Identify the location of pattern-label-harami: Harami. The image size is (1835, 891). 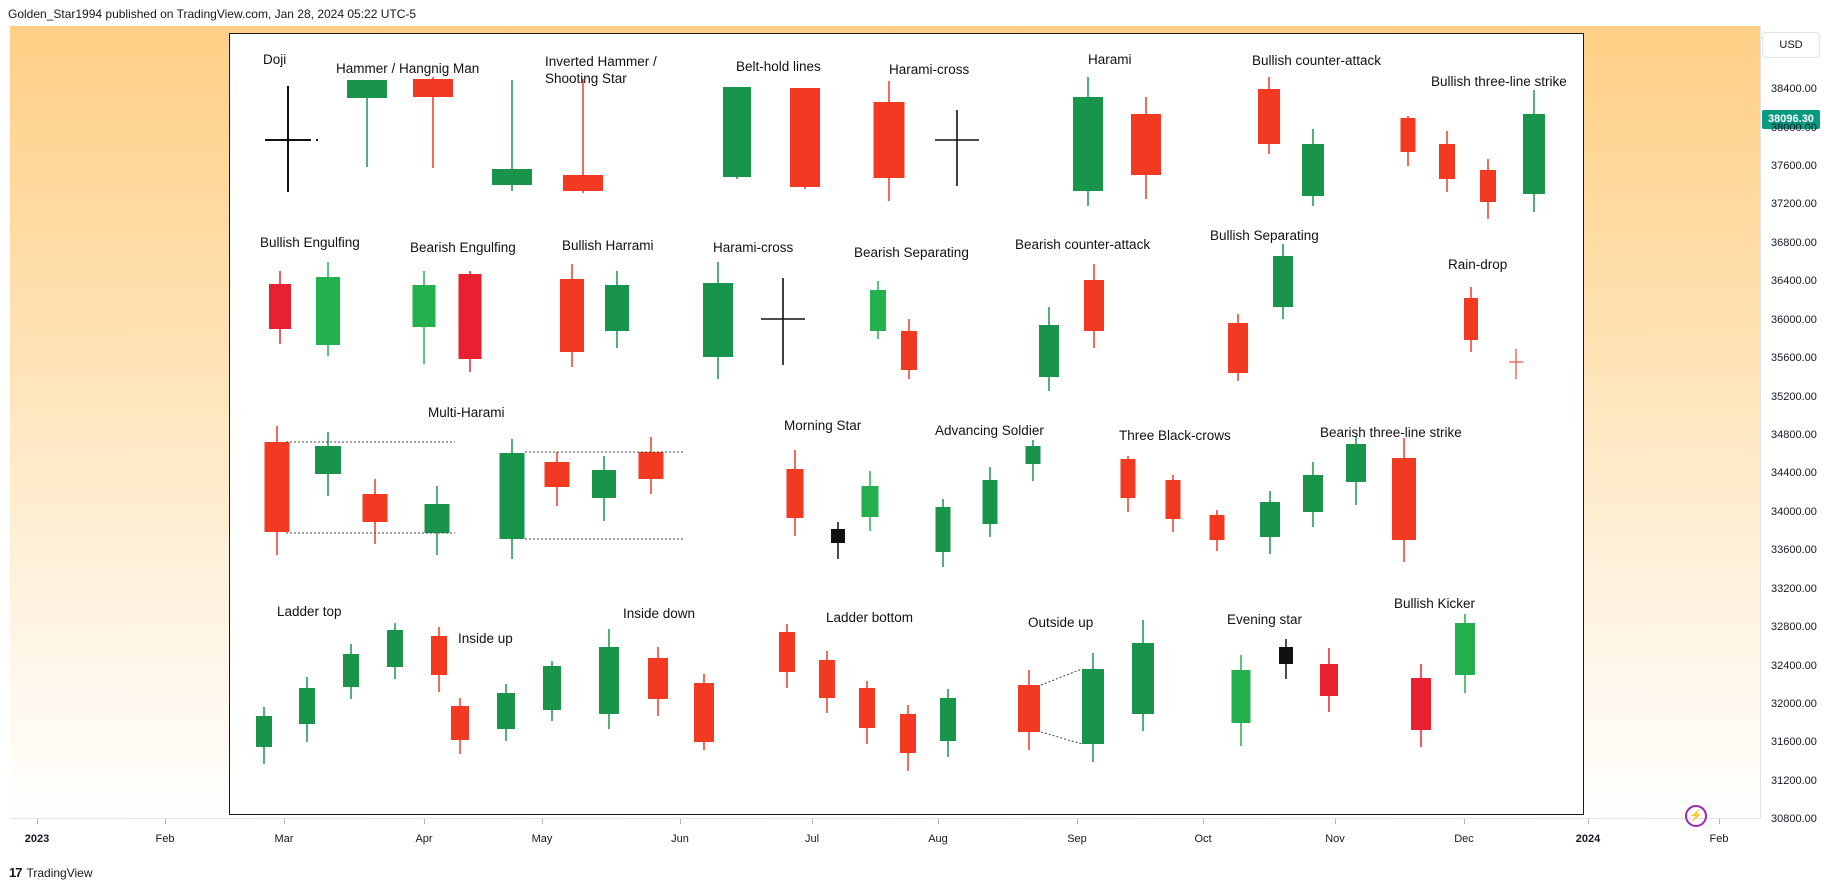
(1110, 59).